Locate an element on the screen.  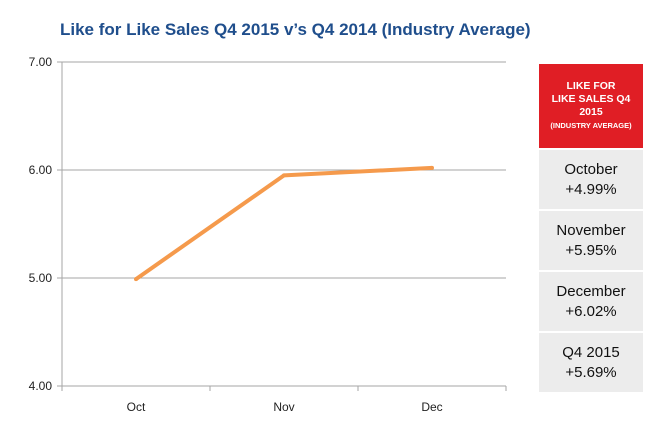
summary-header-subtitle: (INDUSTRY AVERAGE) is located at coordinates (591, 125).